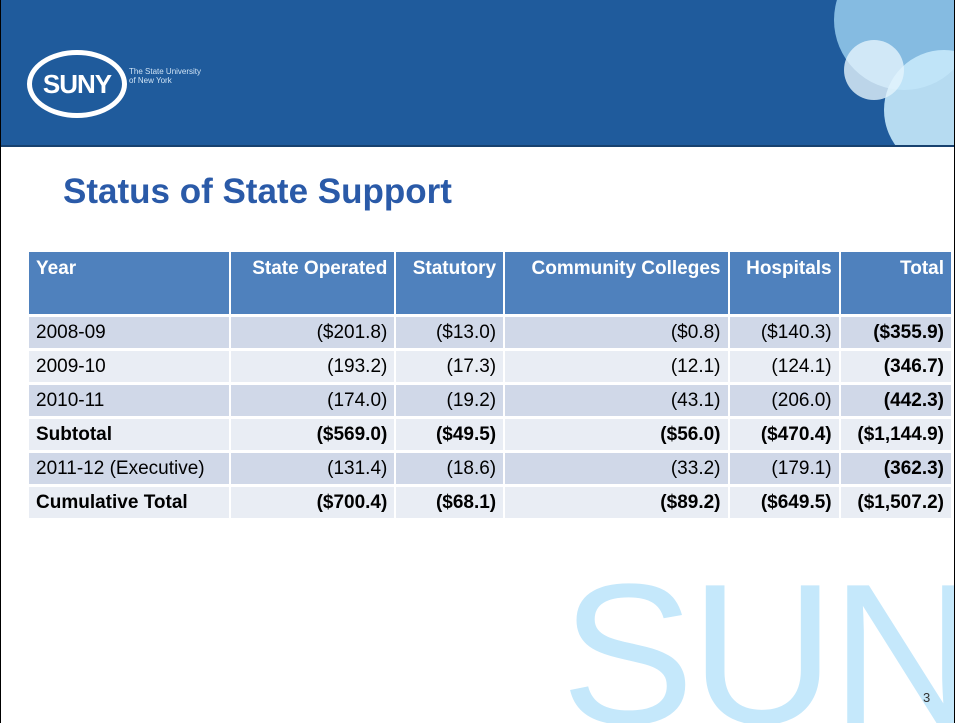  Describe the element at coordinates (894, 400) in the screenshot. I see `table-cell: (442.3)` at that location.